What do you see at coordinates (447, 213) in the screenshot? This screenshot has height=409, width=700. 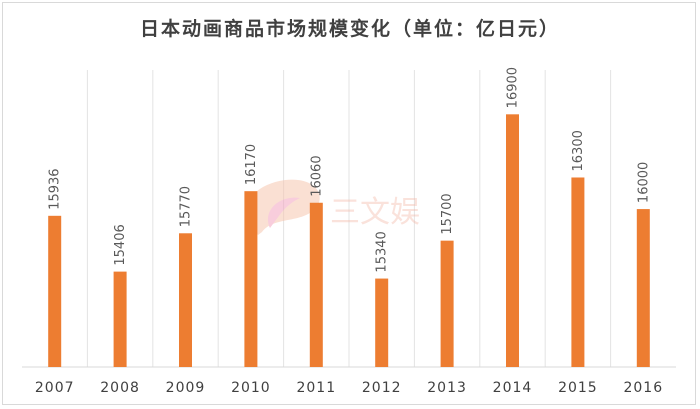 I see `data-label-2013: 15700` at bounding box center [447, 213].